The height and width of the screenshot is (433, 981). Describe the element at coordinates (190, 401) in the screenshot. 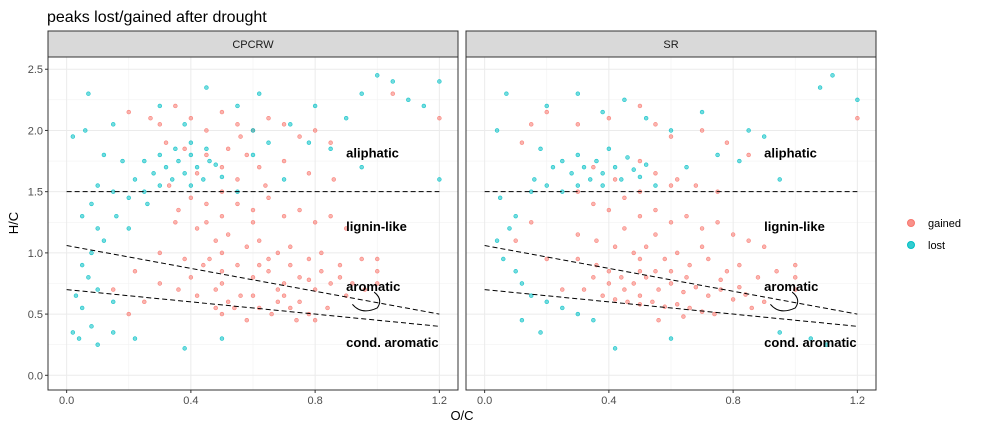

I see `x-tick-label: 0.4` at that location.